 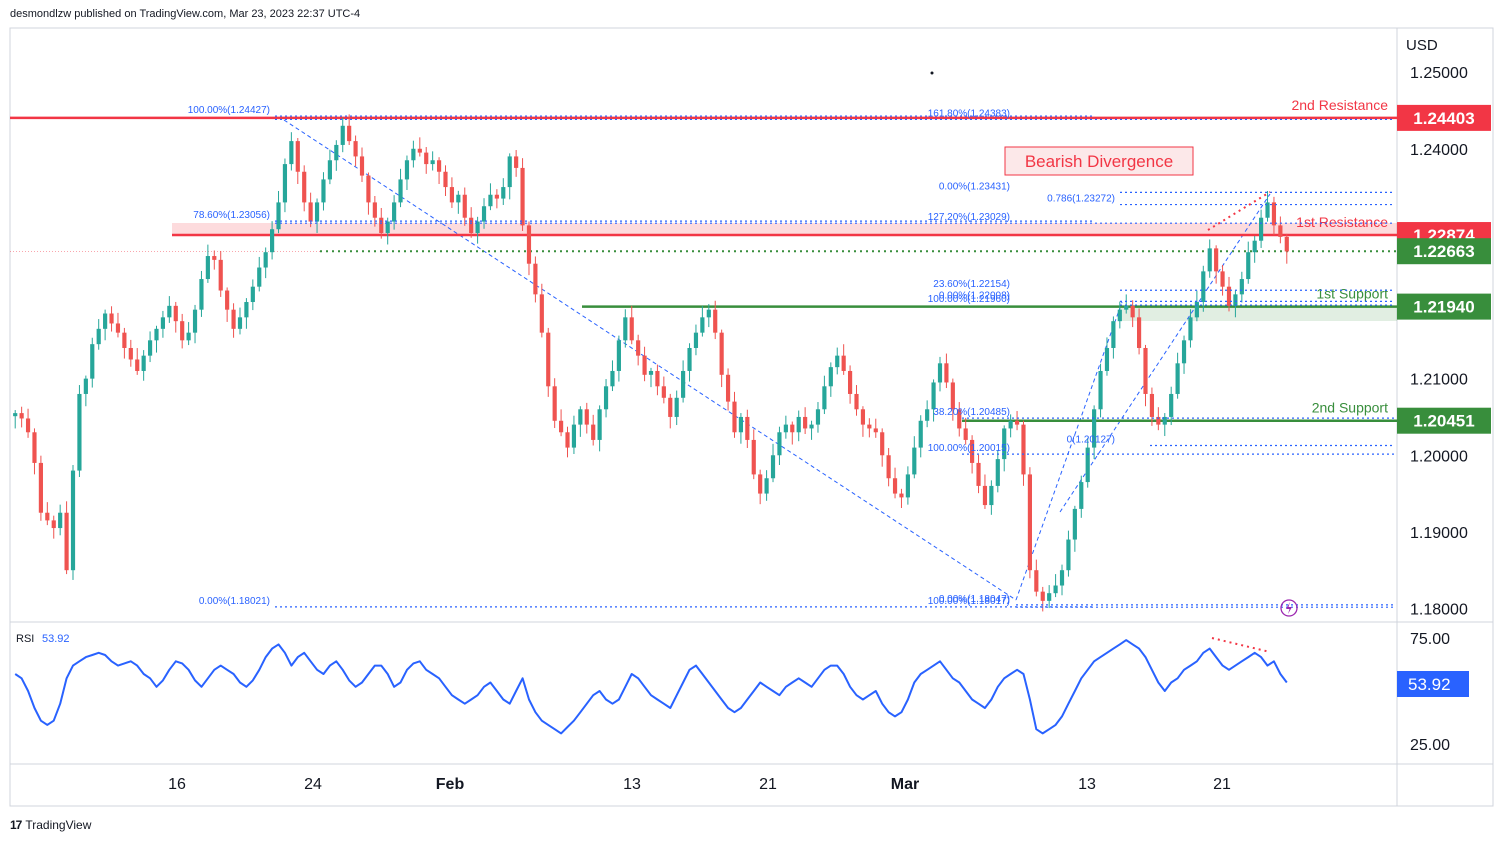 I want to click on fib-label-10: 38.20%(1.20485), so click(x=971, y=412).